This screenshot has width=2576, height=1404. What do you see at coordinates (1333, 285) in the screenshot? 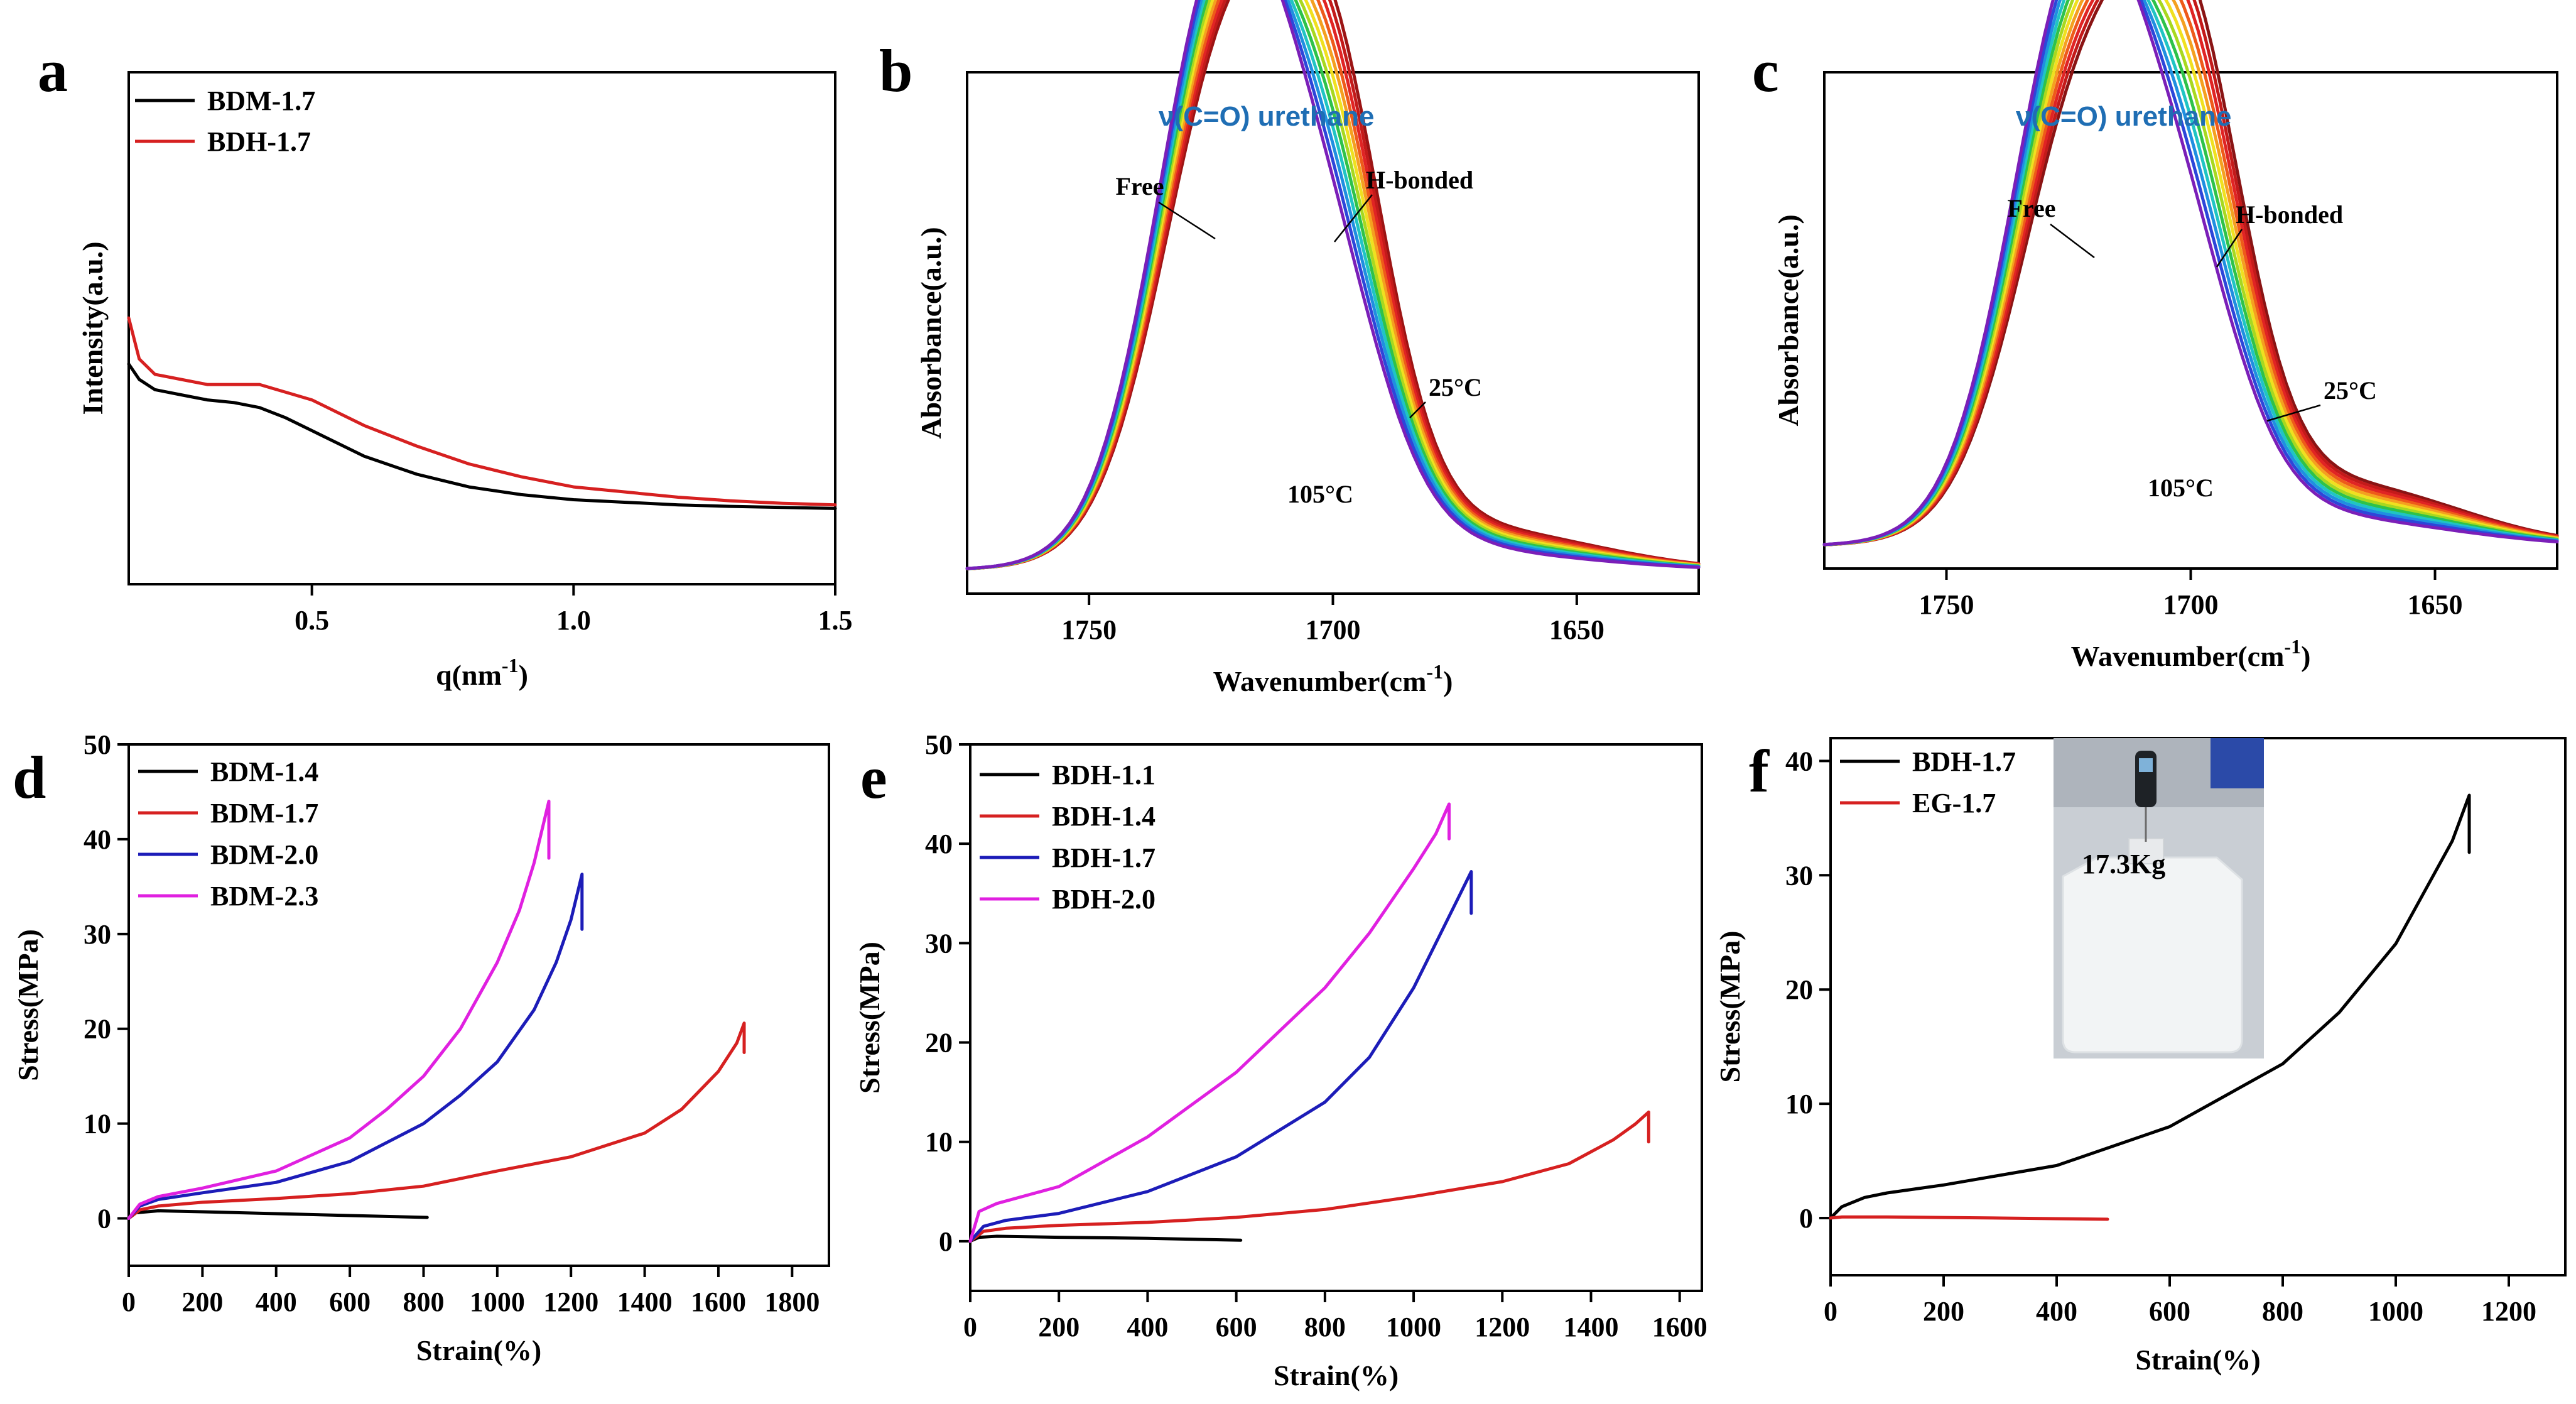
I see `spectrum-b` at bounding box center [1333, 285].